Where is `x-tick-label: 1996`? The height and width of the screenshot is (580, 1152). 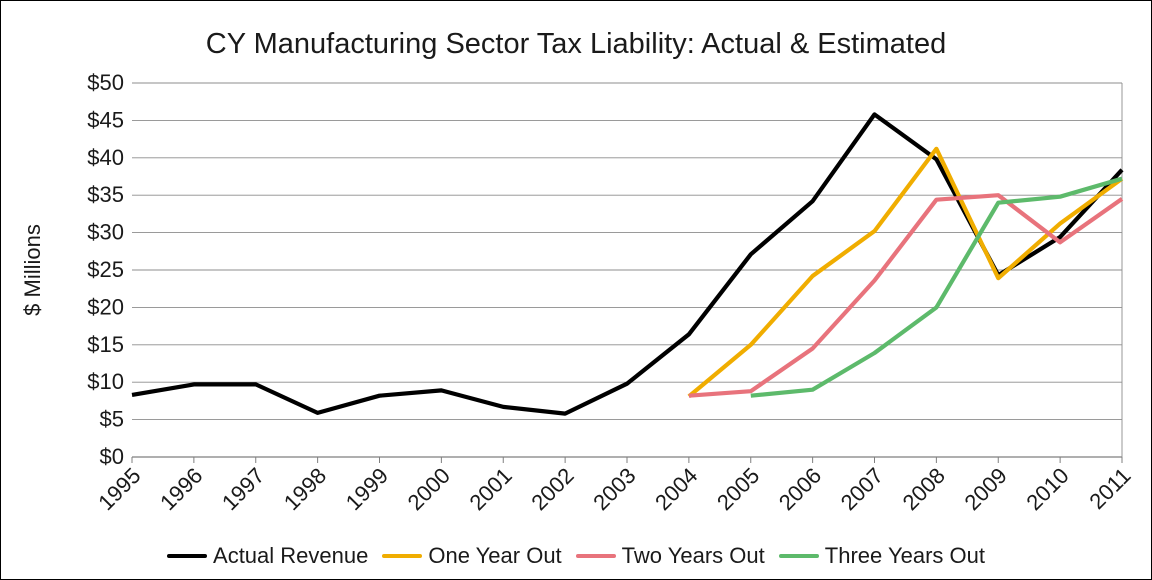
x-tick-label: 1996 is located at coordinates (181, 489).